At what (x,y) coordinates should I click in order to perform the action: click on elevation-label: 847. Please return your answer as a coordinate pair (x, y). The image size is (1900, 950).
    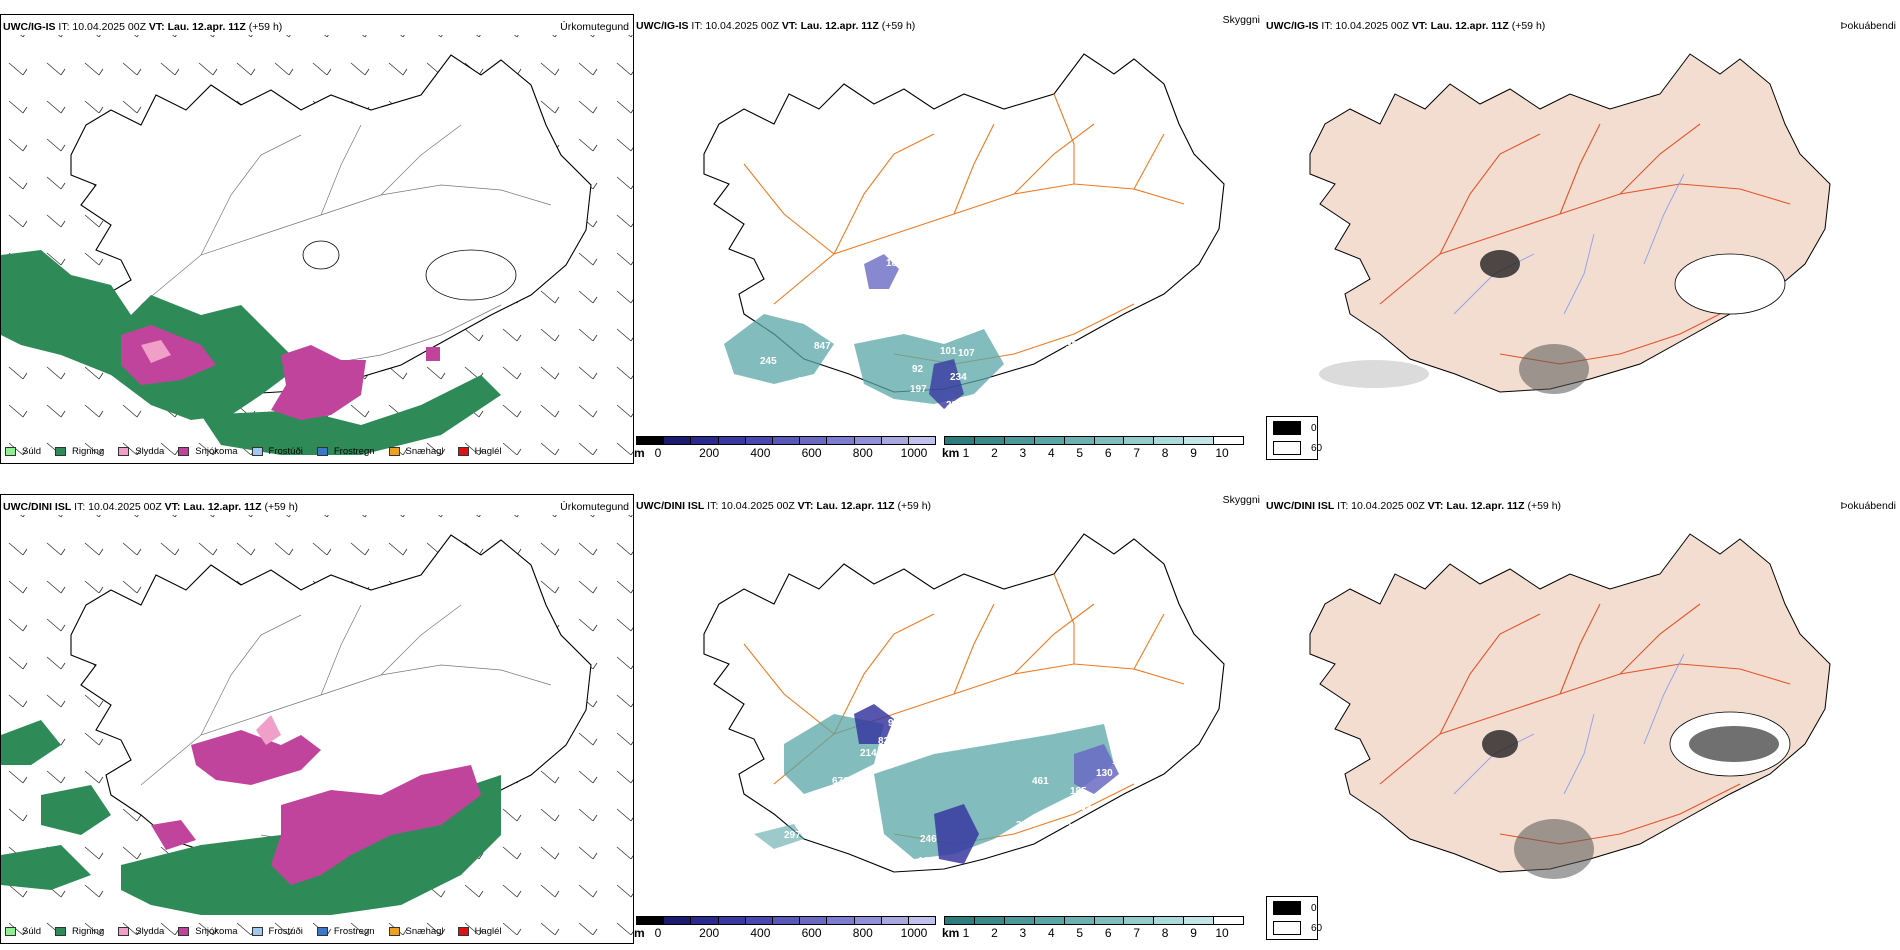
    Looking at the image, I should click on (822, 346).